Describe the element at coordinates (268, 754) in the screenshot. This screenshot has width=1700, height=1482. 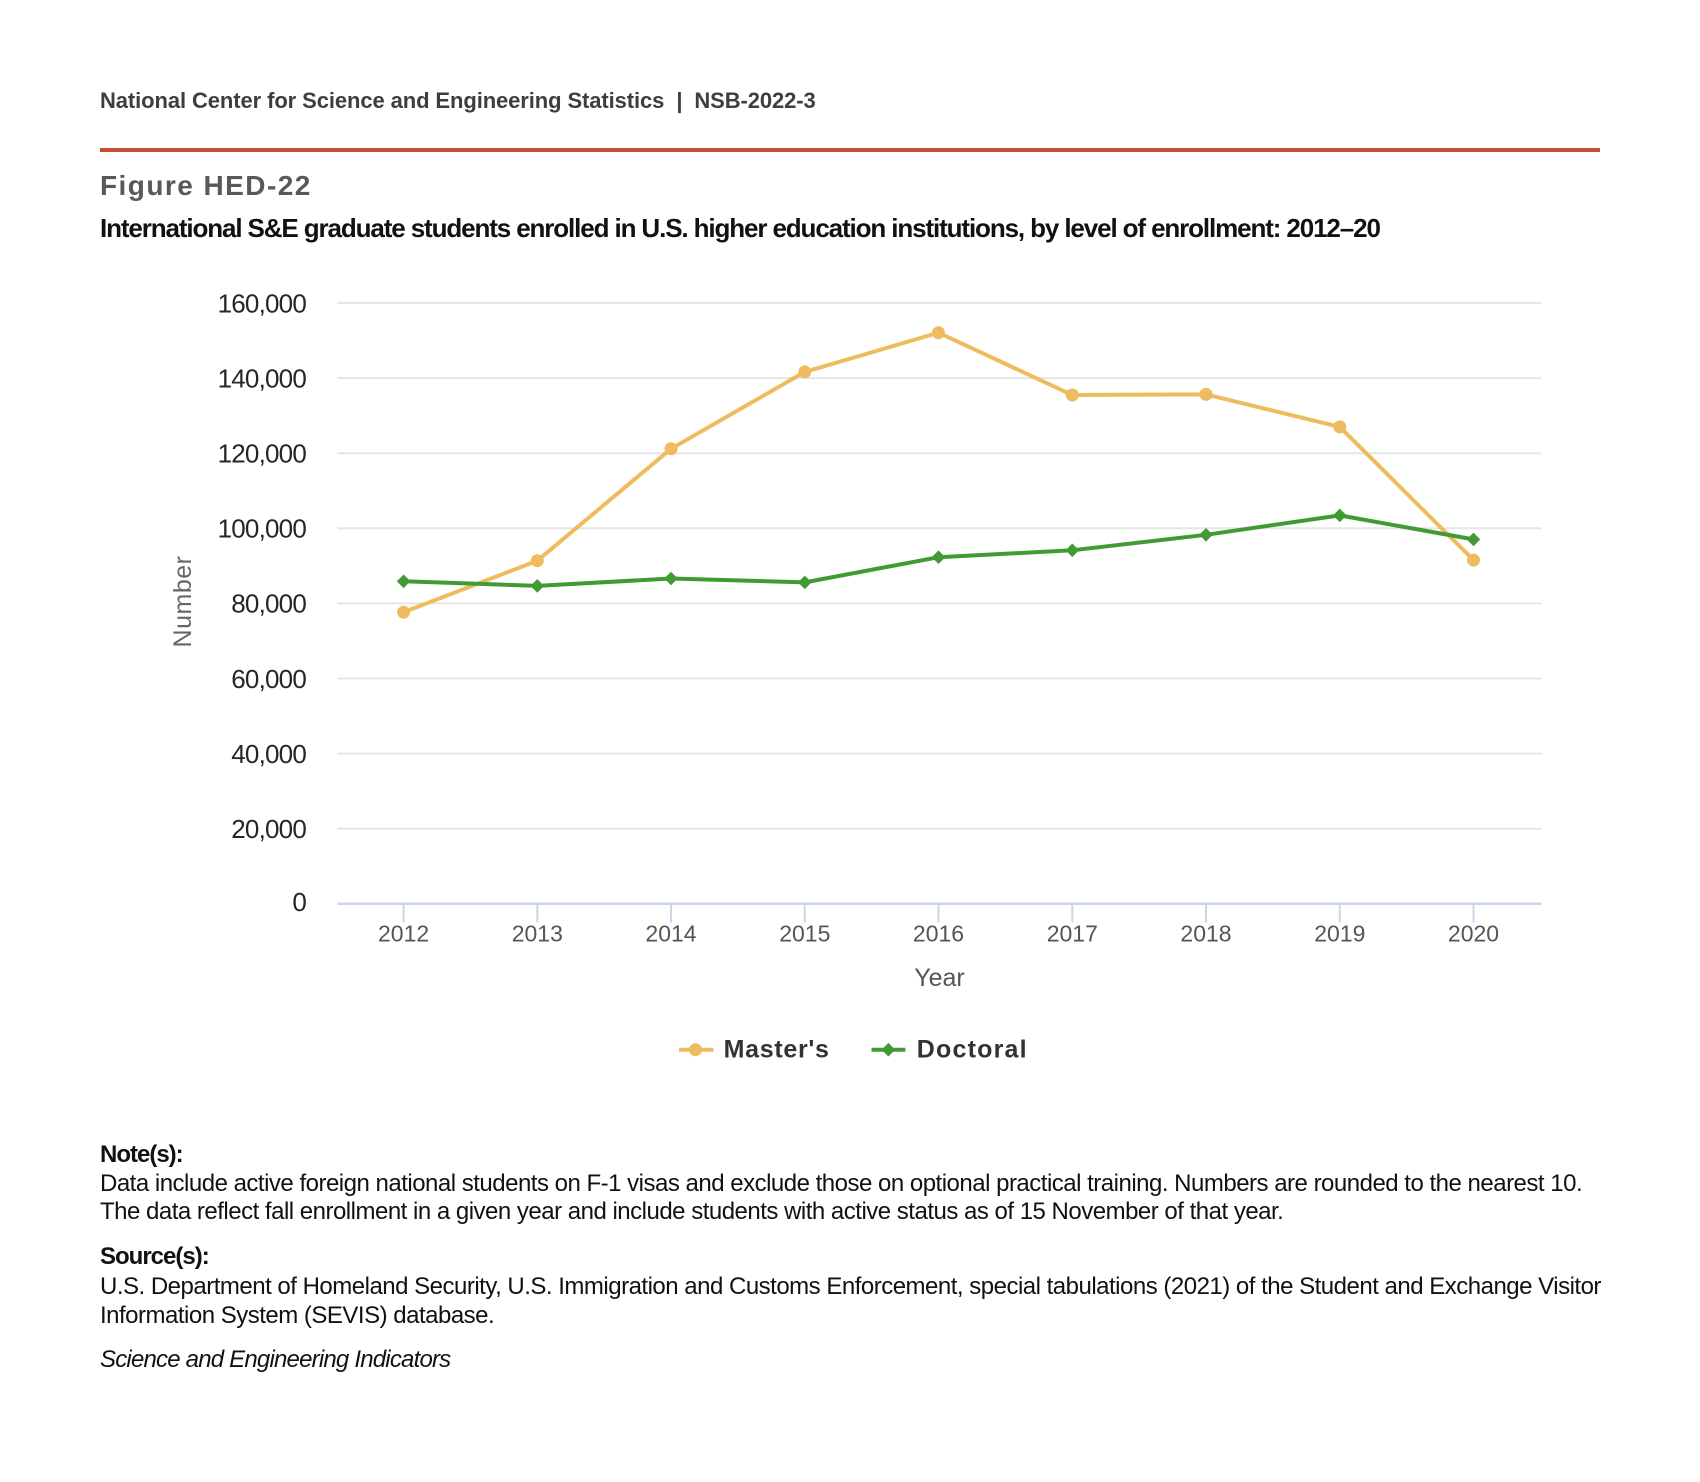
I see `svg-text: 40,000` at that location.